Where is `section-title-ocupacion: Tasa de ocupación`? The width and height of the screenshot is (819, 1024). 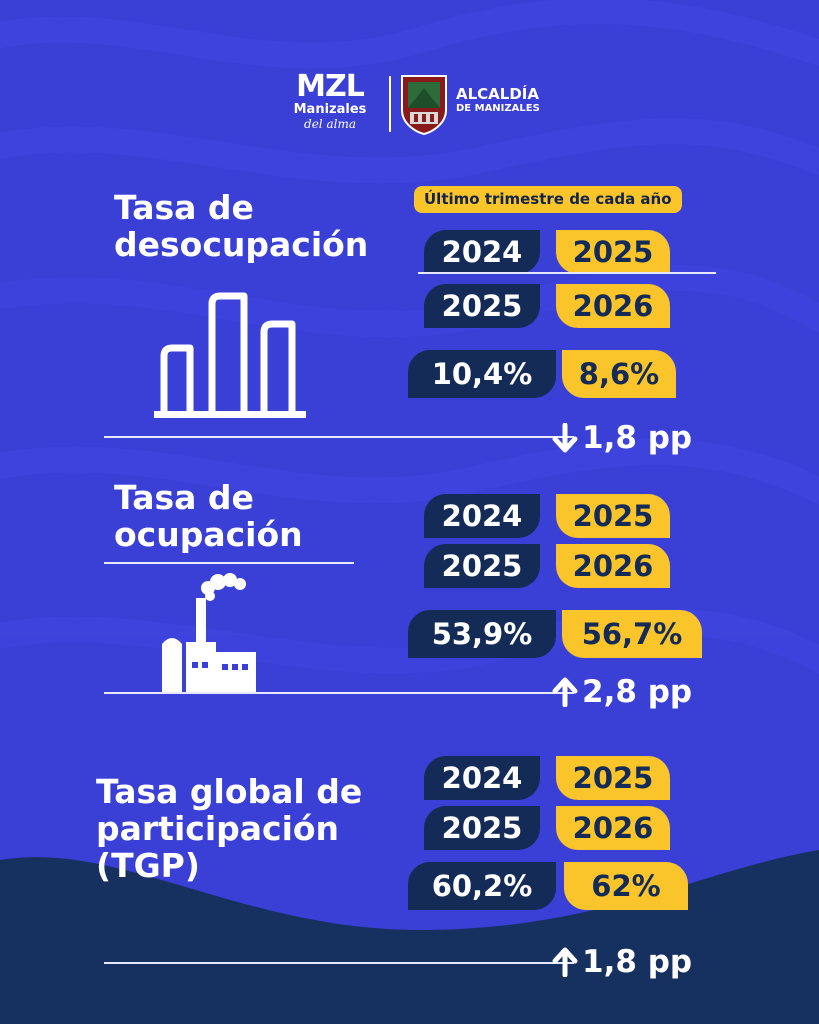 section-title-ocupacion: Tasa de ocupación is located at coordinates (208, 516).